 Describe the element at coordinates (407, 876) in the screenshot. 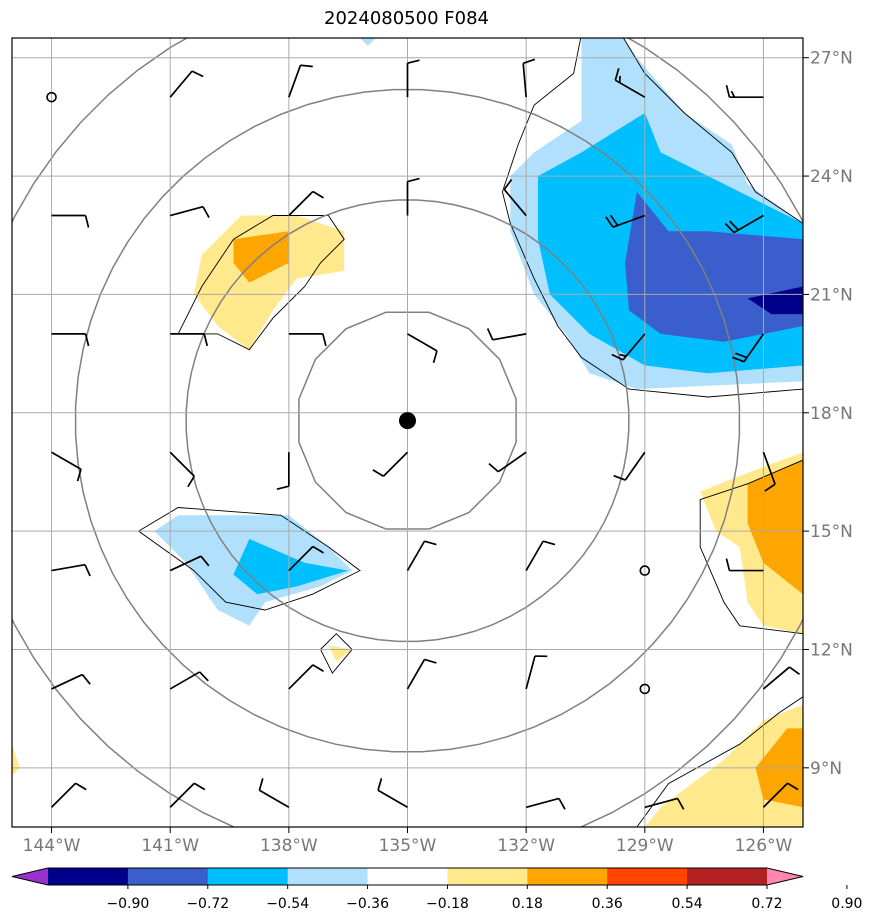

I see `colorbar-frame` at that location.